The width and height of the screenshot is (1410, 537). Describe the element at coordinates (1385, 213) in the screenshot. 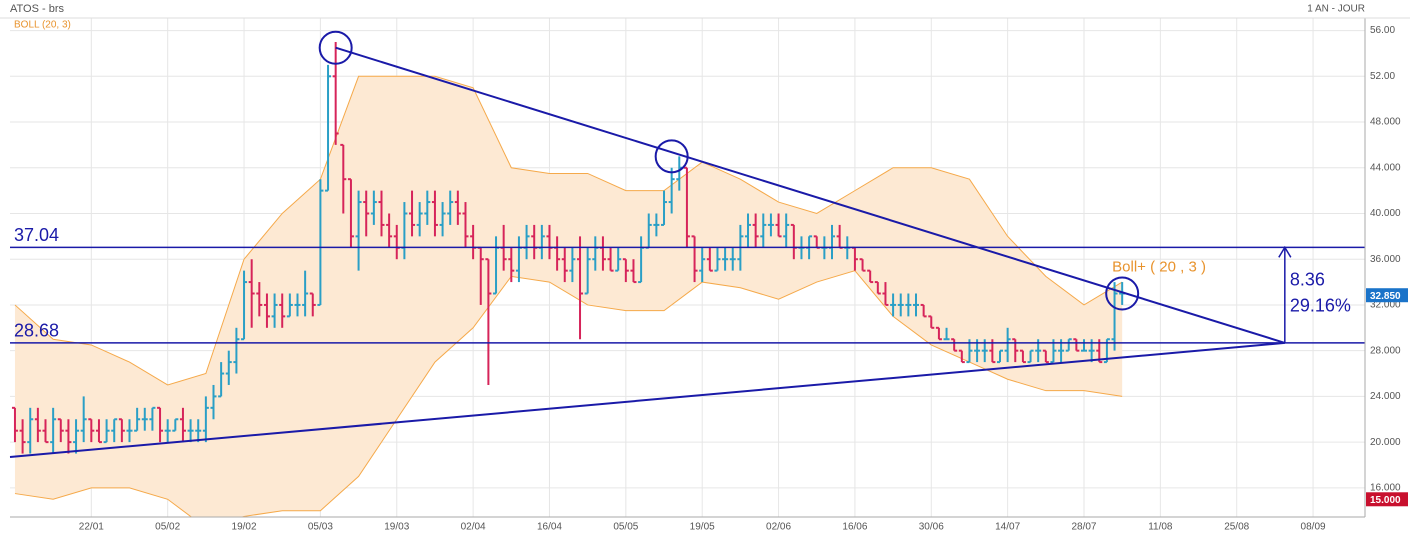

I see `y-tick-label: 40.000` at that location.